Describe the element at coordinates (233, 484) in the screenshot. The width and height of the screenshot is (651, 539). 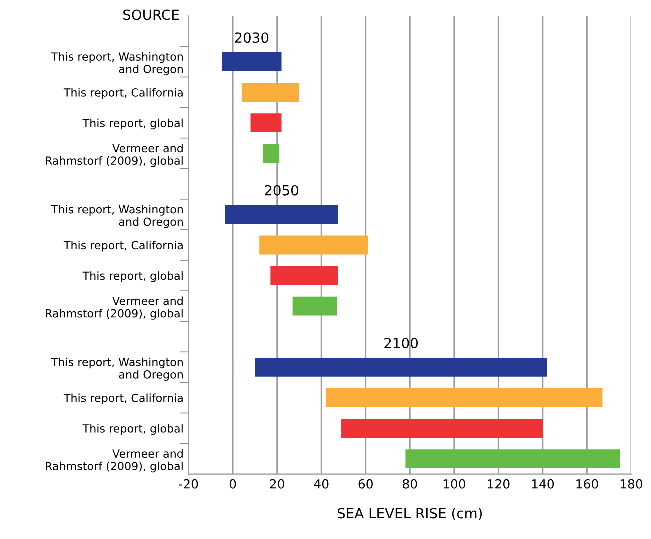
I see `x-tick-label: 0` at that location.